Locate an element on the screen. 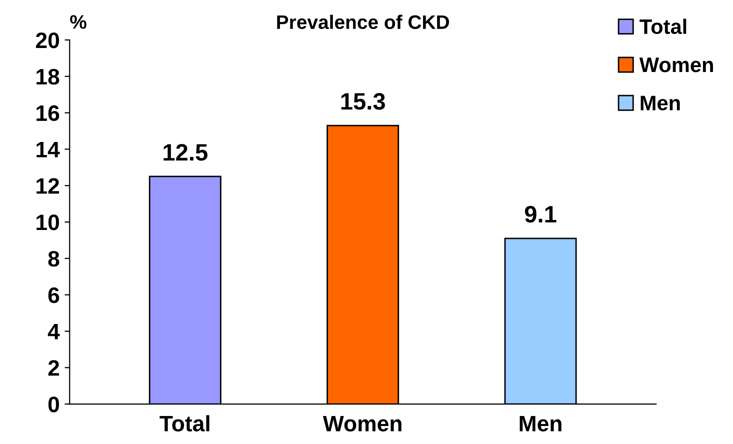 This screenshot has width=733, height=444. y-tick-label: 2 is located at coordinates (54, 368).